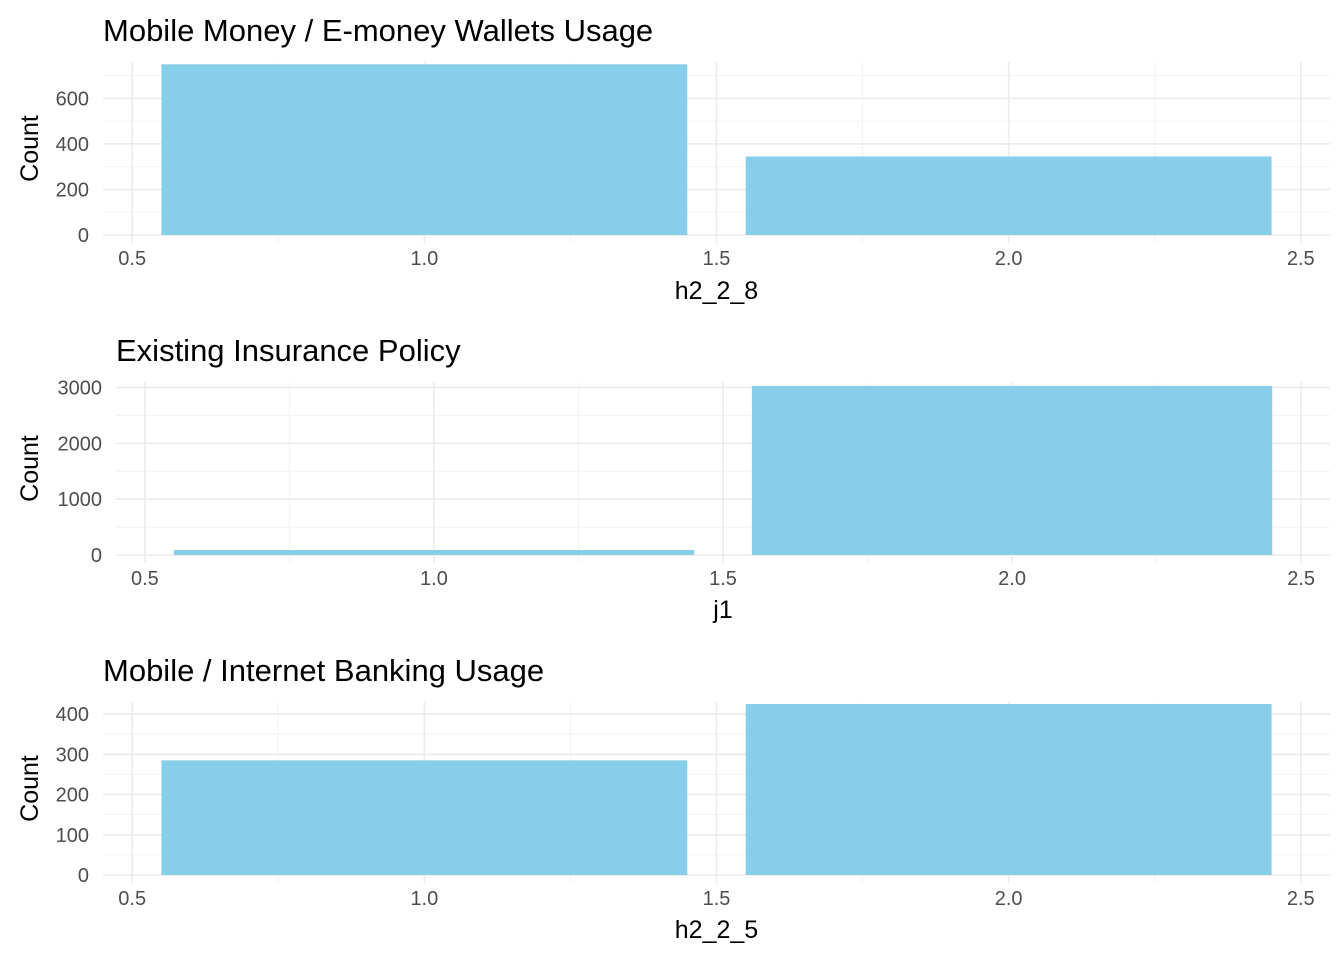  Describe the element at coordinates (72, 836) in the screenshot. I see `y-tick-label: 100` at that location.